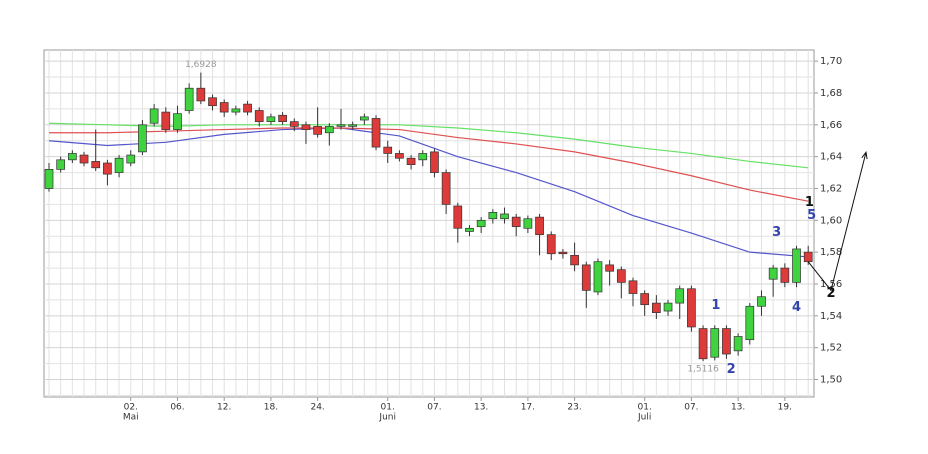 The image size is (928, 454). Describe the element at coordinates (177, 408) in the screenshot. I see `x-tick-label: 06.` at that location.